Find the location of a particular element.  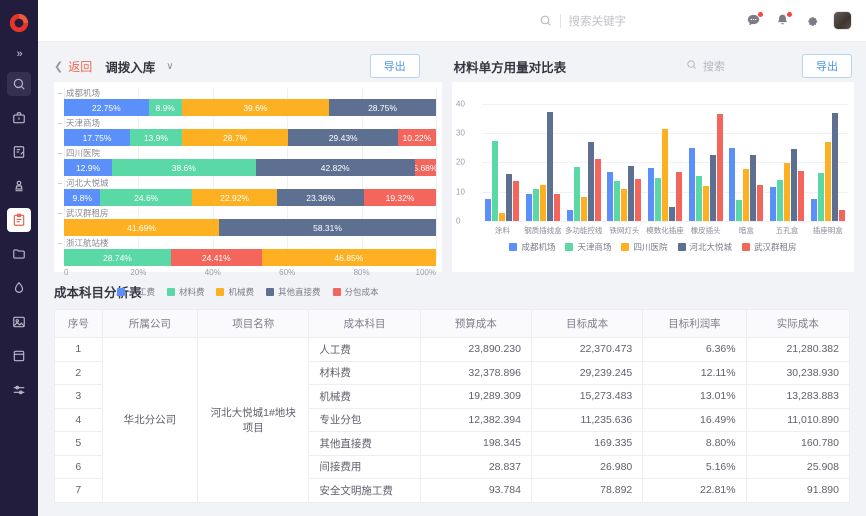

stacked-bar: 41.69% 58.31% is located at coordinates (250, 227).